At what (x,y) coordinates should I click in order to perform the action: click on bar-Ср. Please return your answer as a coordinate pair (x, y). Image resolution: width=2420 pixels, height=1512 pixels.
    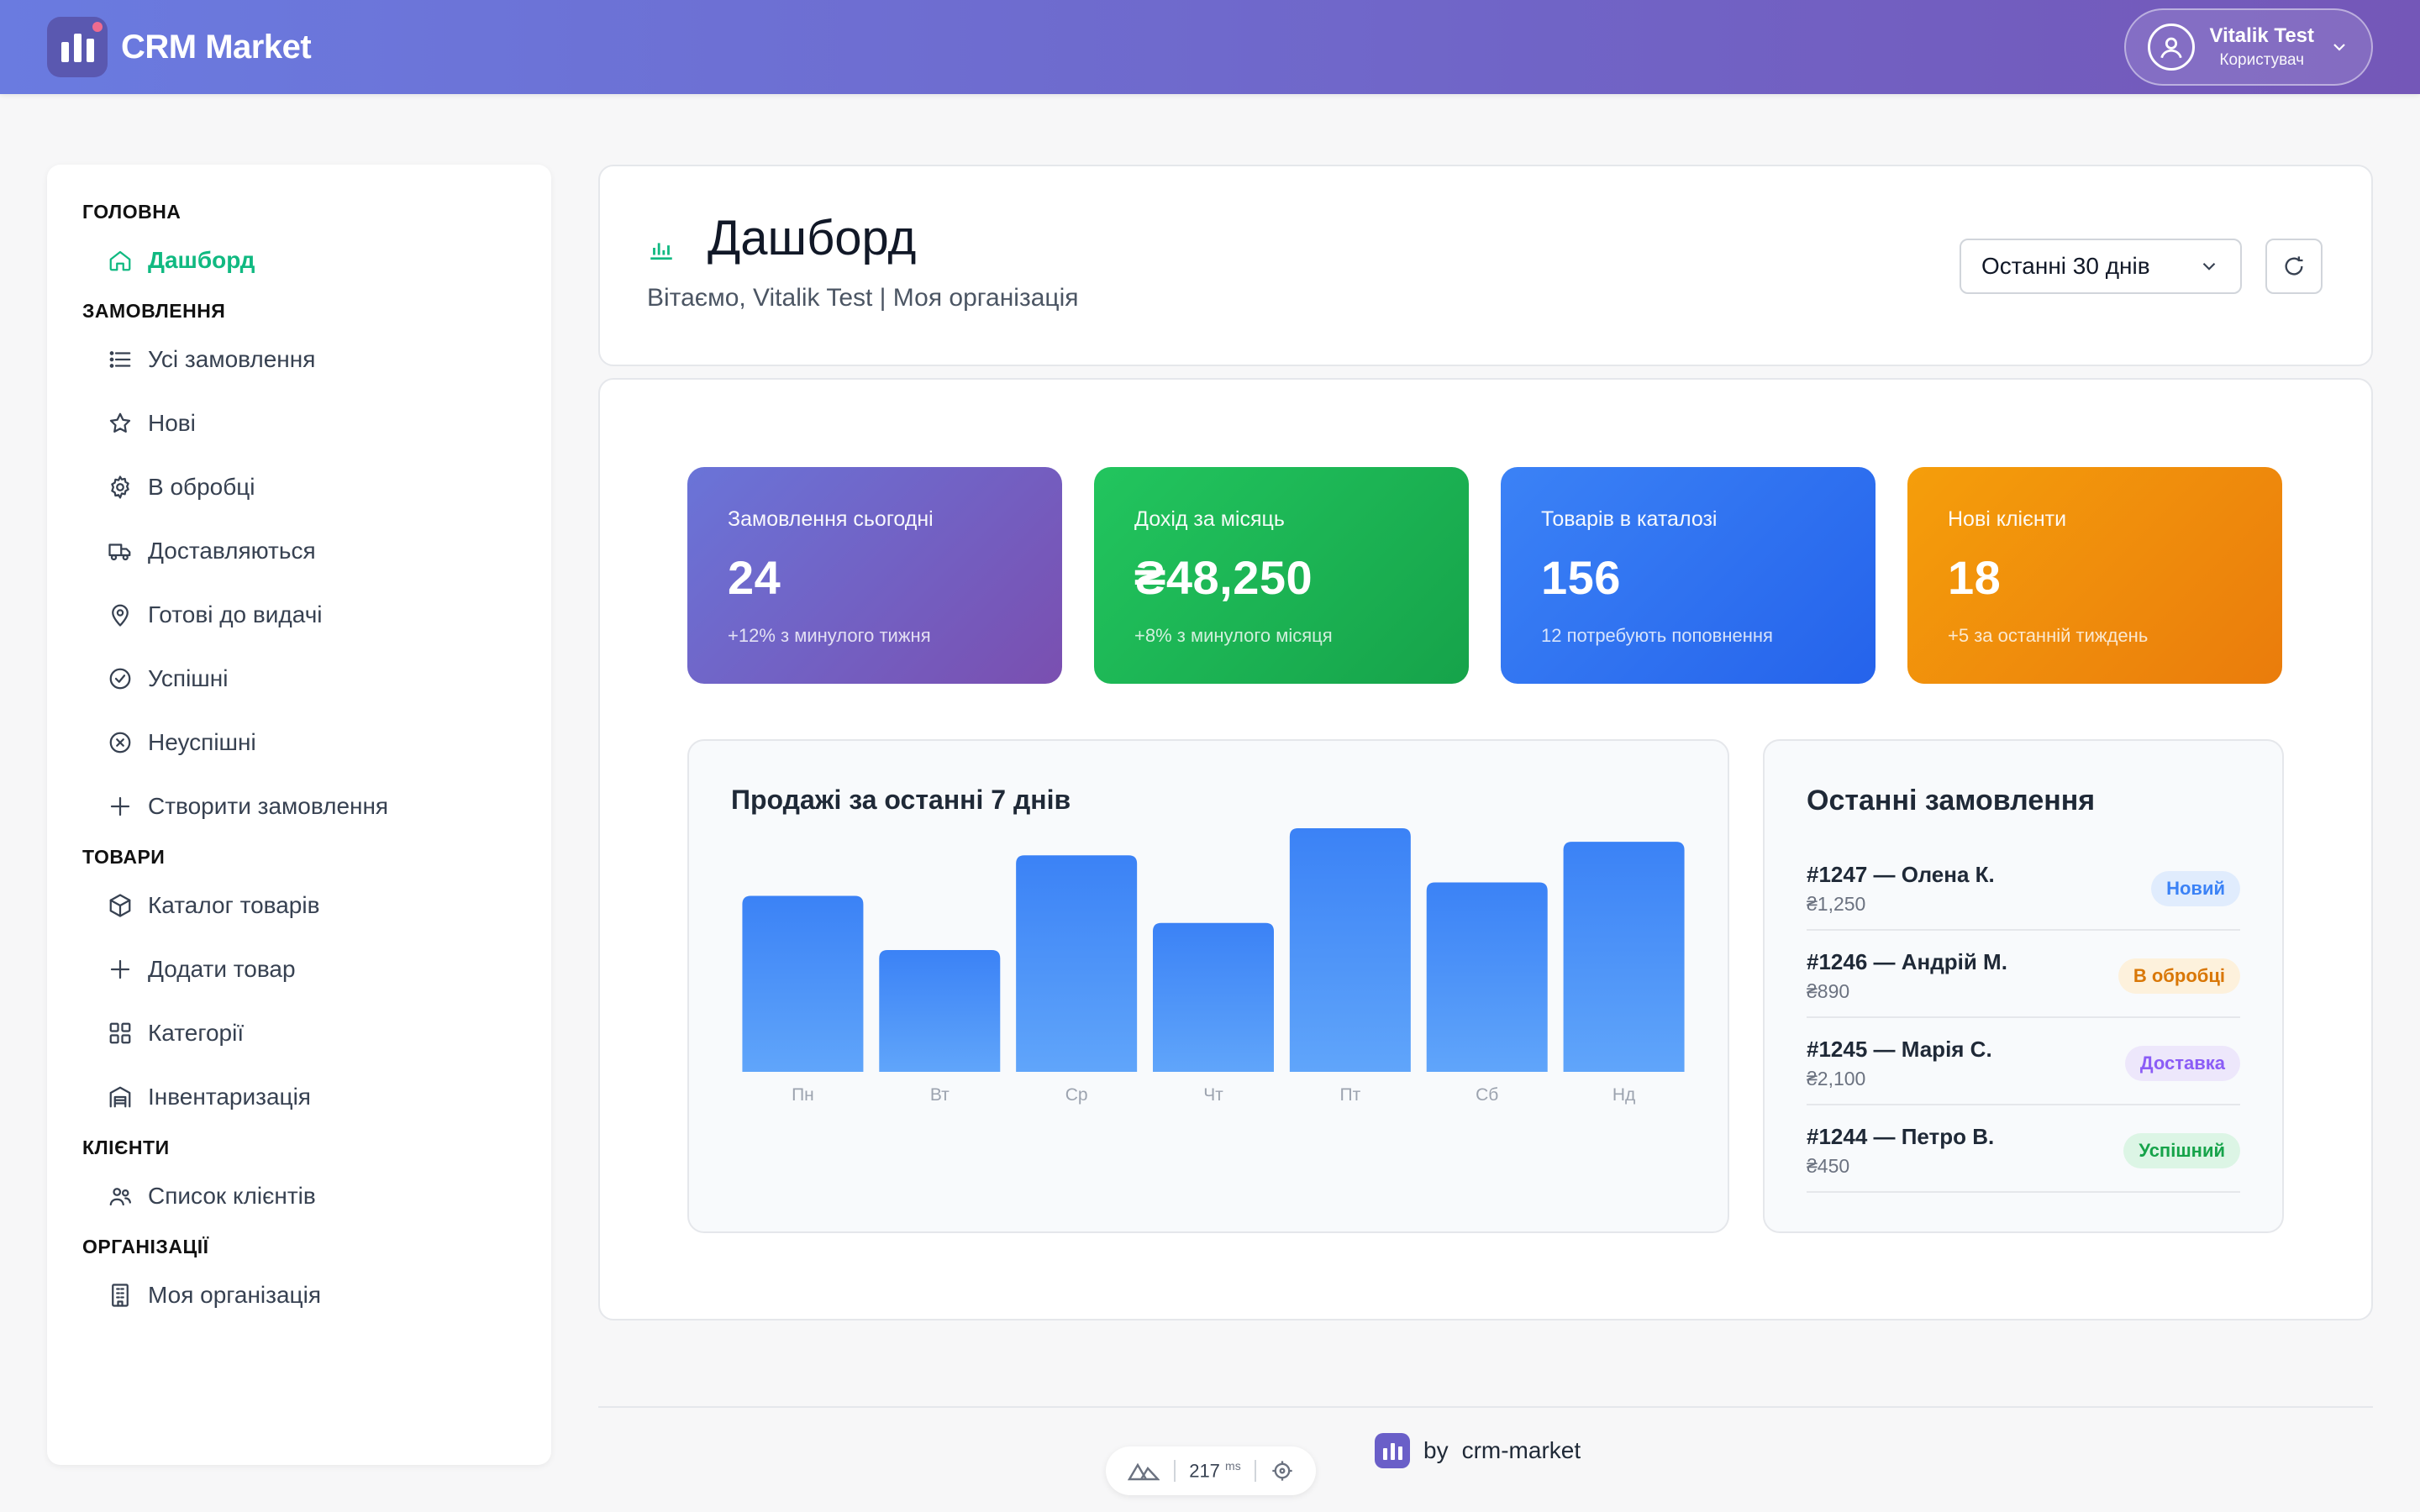
    Looking at the image, I should click on (1077, 963).